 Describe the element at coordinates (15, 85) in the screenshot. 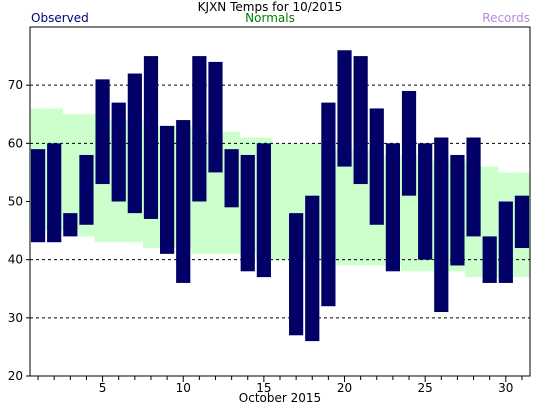

I see `y-tick-label-70: 70` at that location.